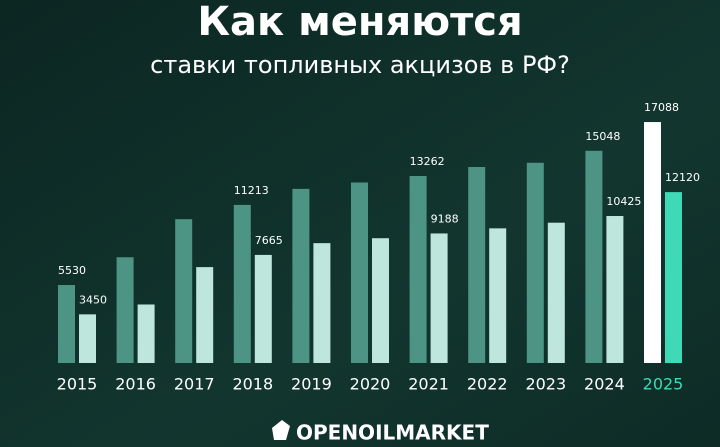 This screenshot has height=447, width=720. What do you see at coordinates (370, 384) in the screenshot?
I see `x-tick-label: 2020` at bounding box center [370, 384].